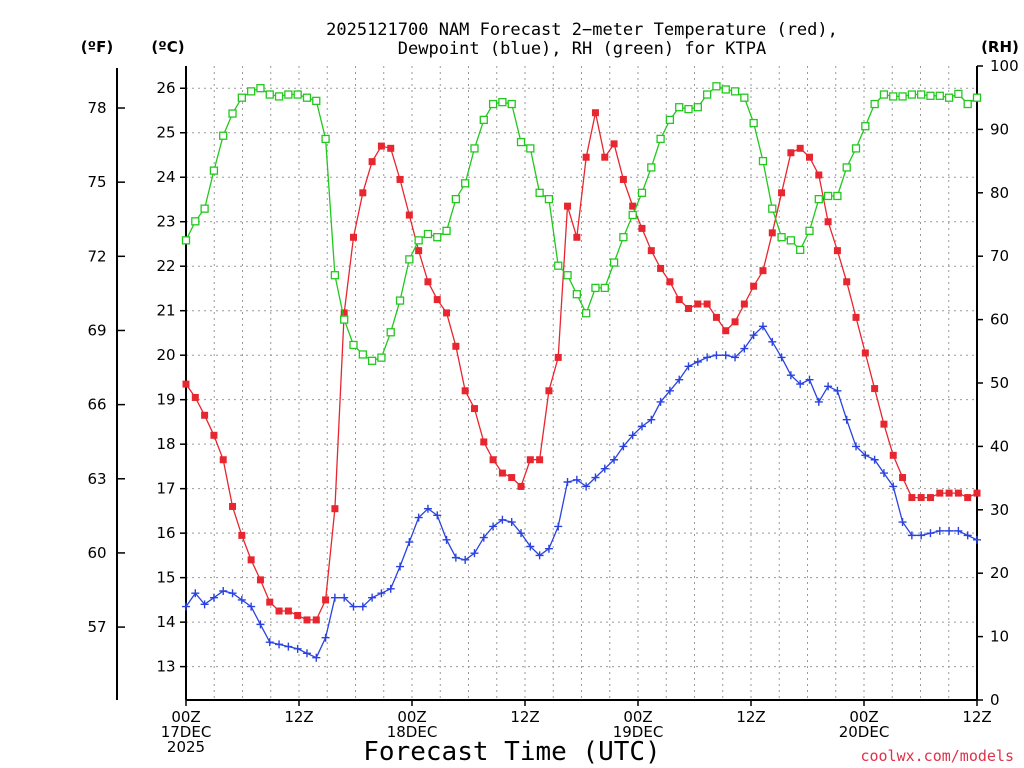  I want to click on x-tick-label: 2025, so click(186, 747).